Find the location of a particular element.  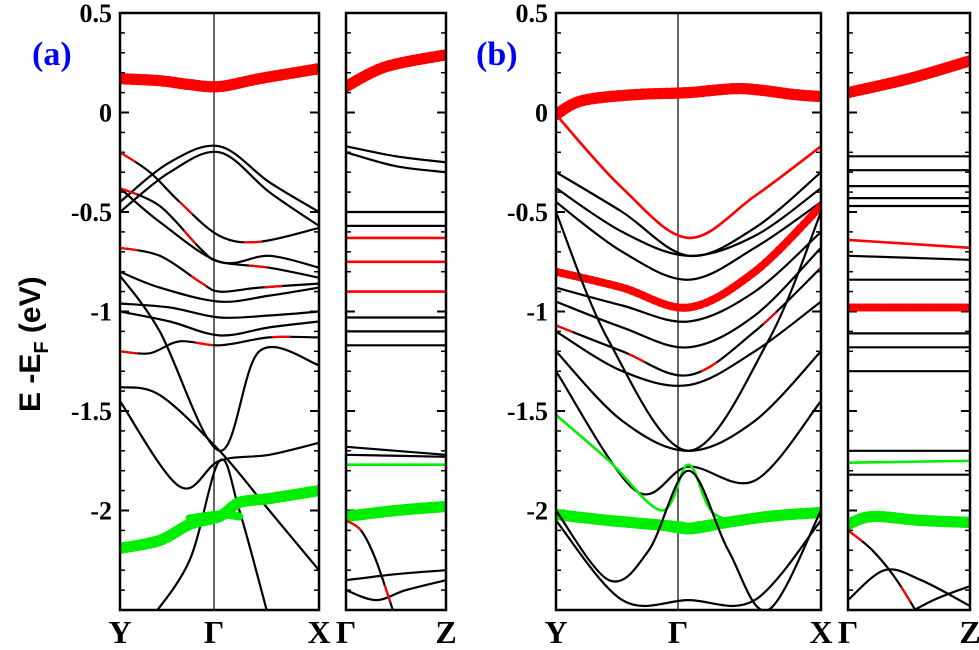

panel-0-path-kpoint-label-0: Y is located at coordinates (119, 632).